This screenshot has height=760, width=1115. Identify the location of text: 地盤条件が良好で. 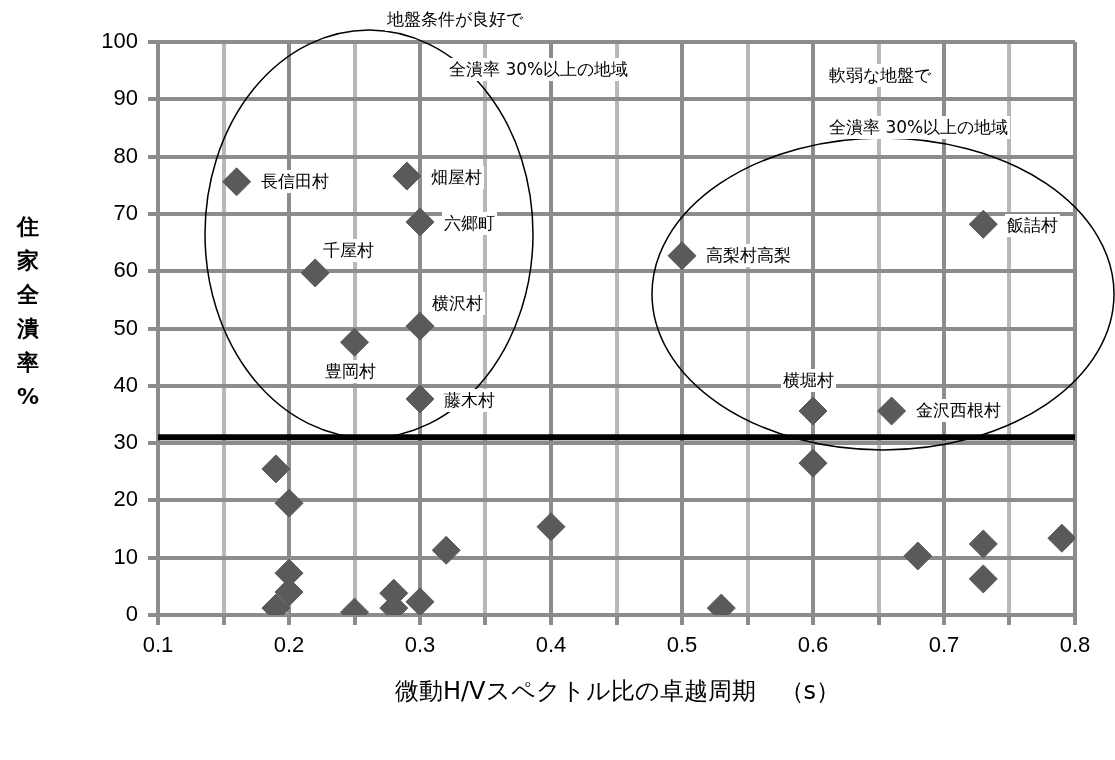
(455, 19).